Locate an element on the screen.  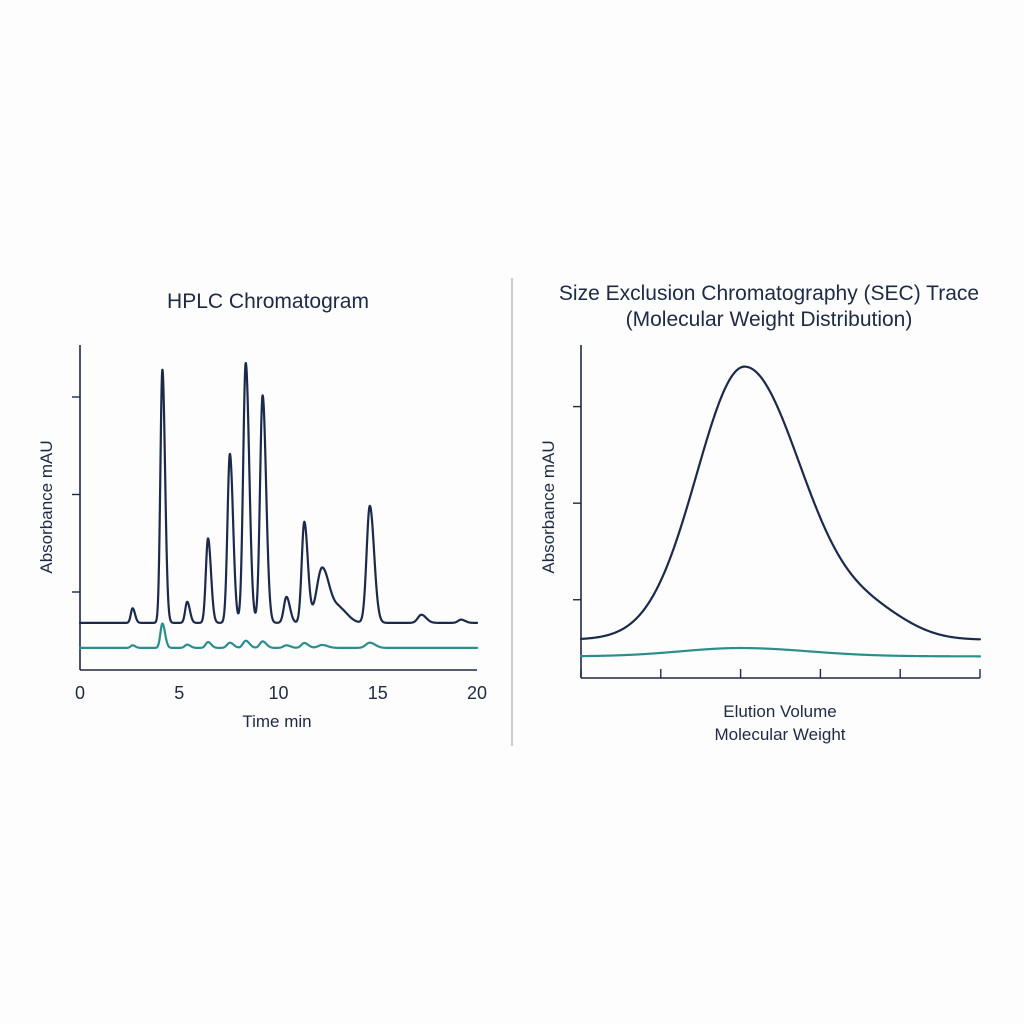
sec-series-1-trace is located at coordinates (780, 503).